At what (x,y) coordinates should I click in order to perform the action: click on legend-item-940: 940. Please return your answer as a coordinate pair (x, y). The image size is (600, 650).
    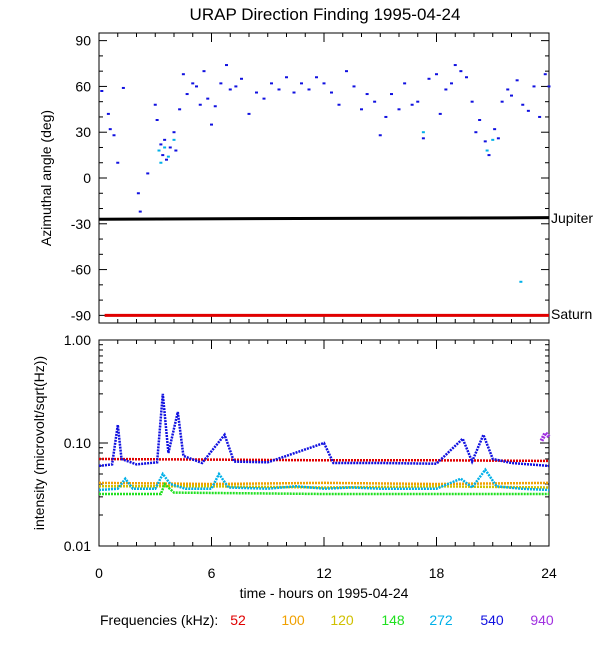
    Looking at the image, I should click on (542, 620).